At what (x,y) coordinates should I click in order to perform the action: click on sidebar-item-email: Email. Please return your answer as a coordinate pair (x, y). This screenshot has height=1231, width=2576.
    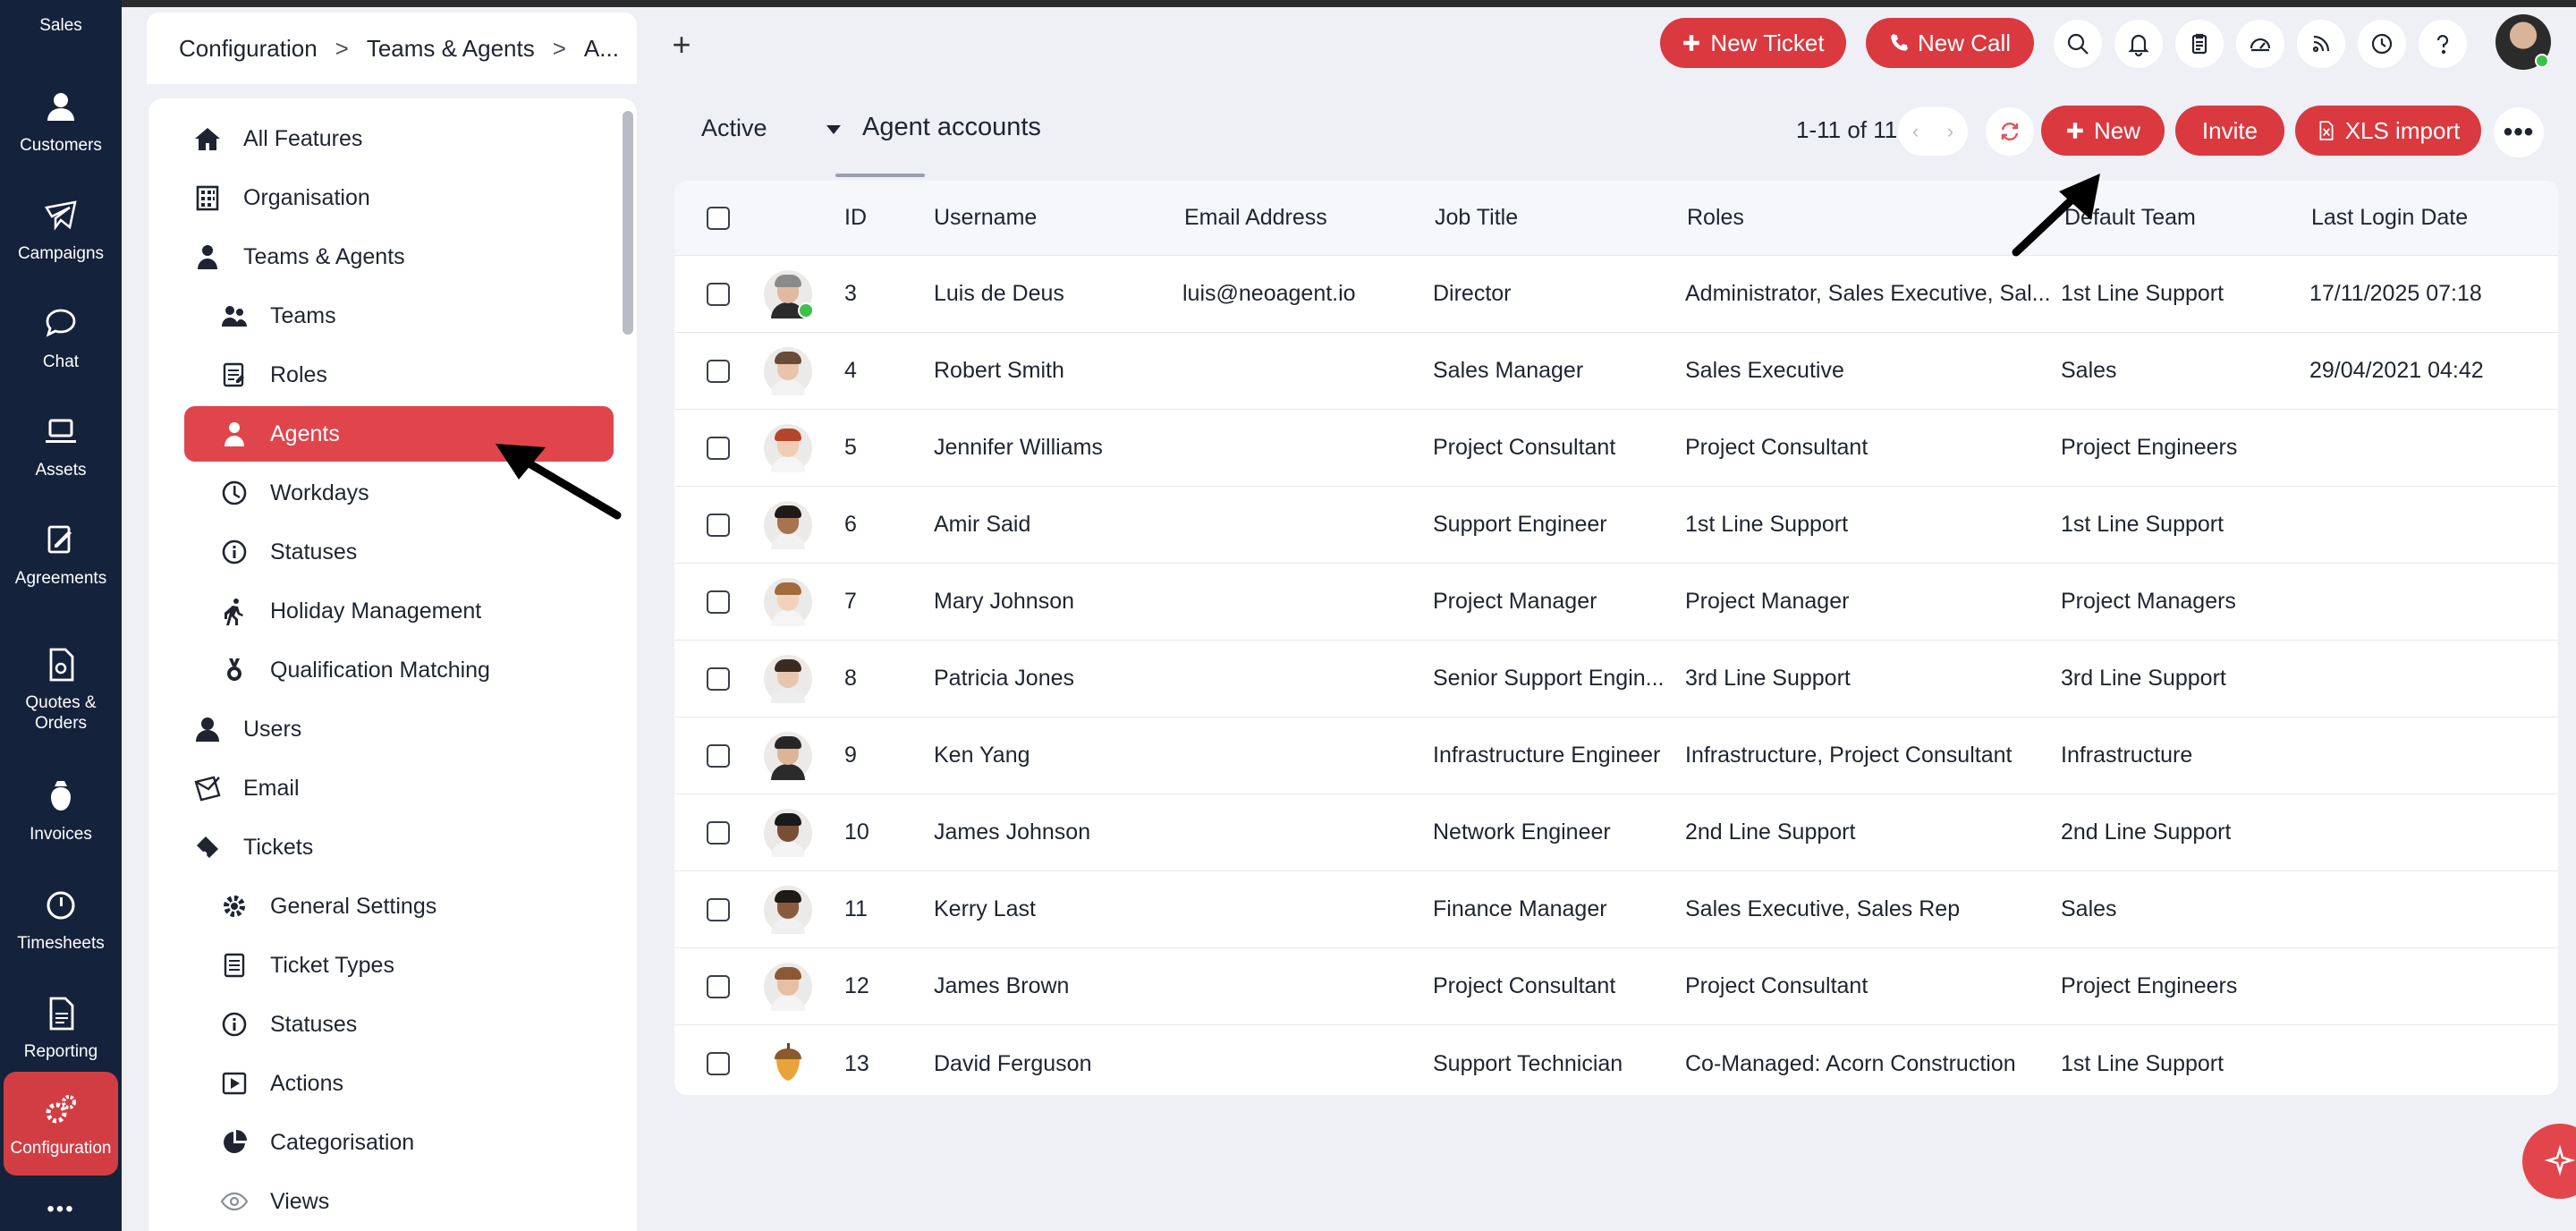
    Looking at the image, I should click on (245, 788).